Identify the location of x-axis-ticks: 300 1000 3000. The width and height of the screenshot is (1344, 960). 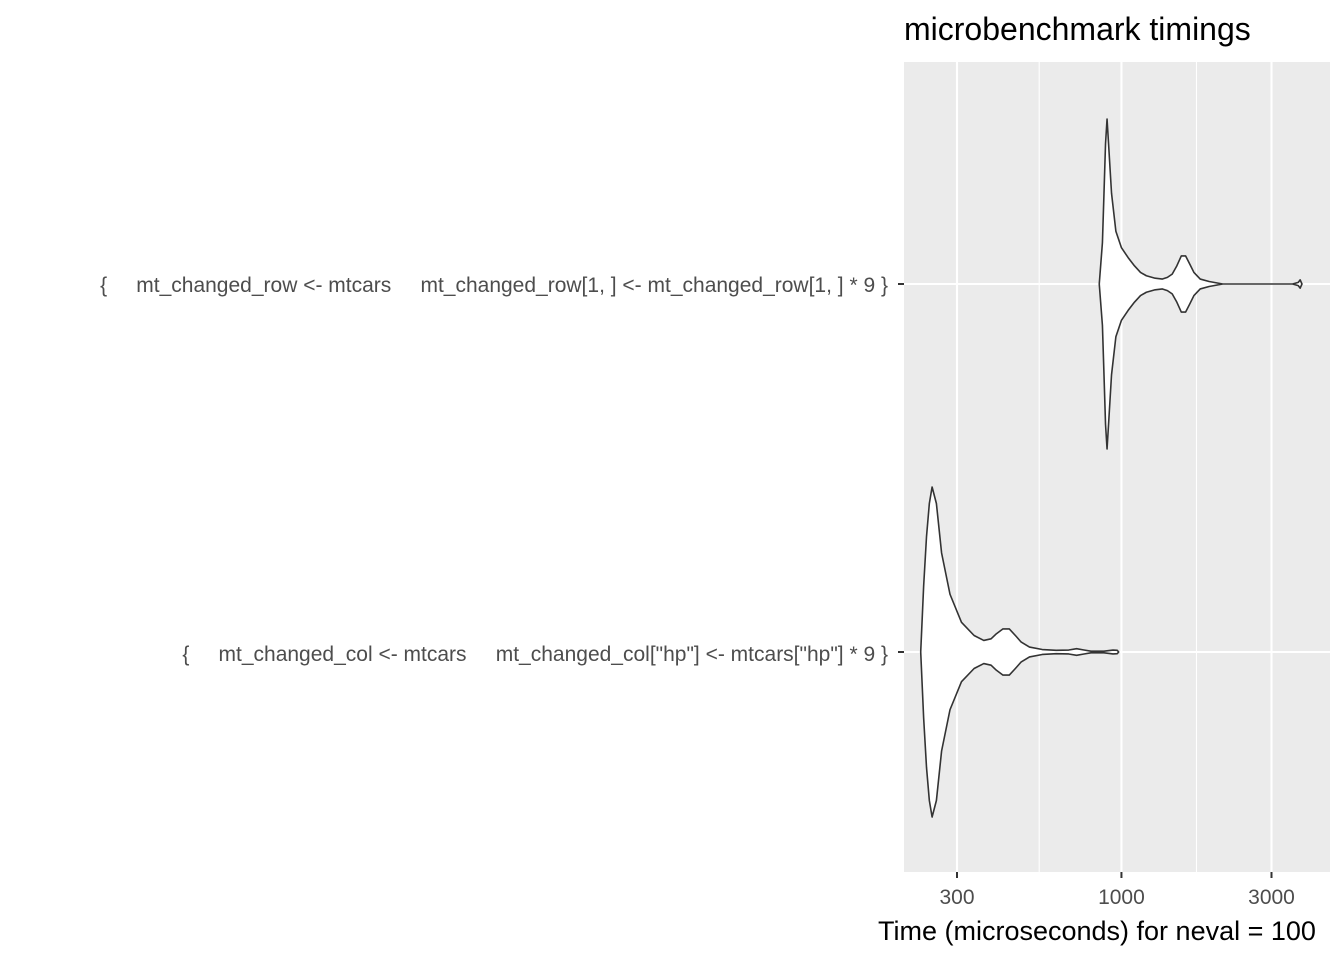
(1117, 890).